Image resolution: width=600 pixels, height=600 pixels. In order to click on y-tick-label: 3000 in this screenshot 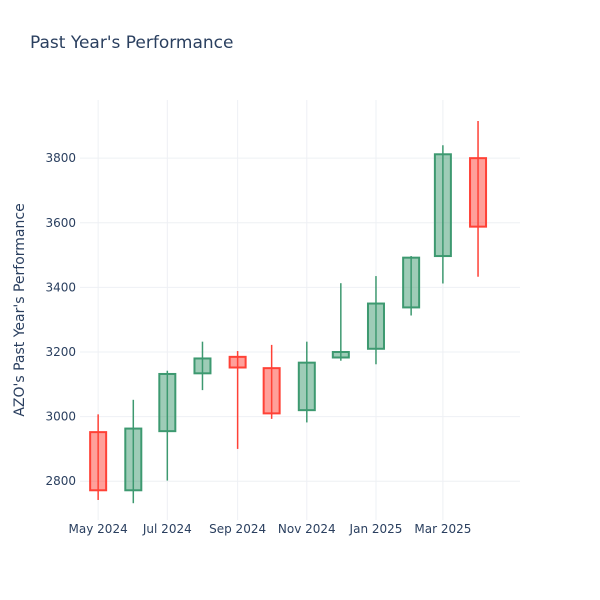, I will do `click(60, 417)`.